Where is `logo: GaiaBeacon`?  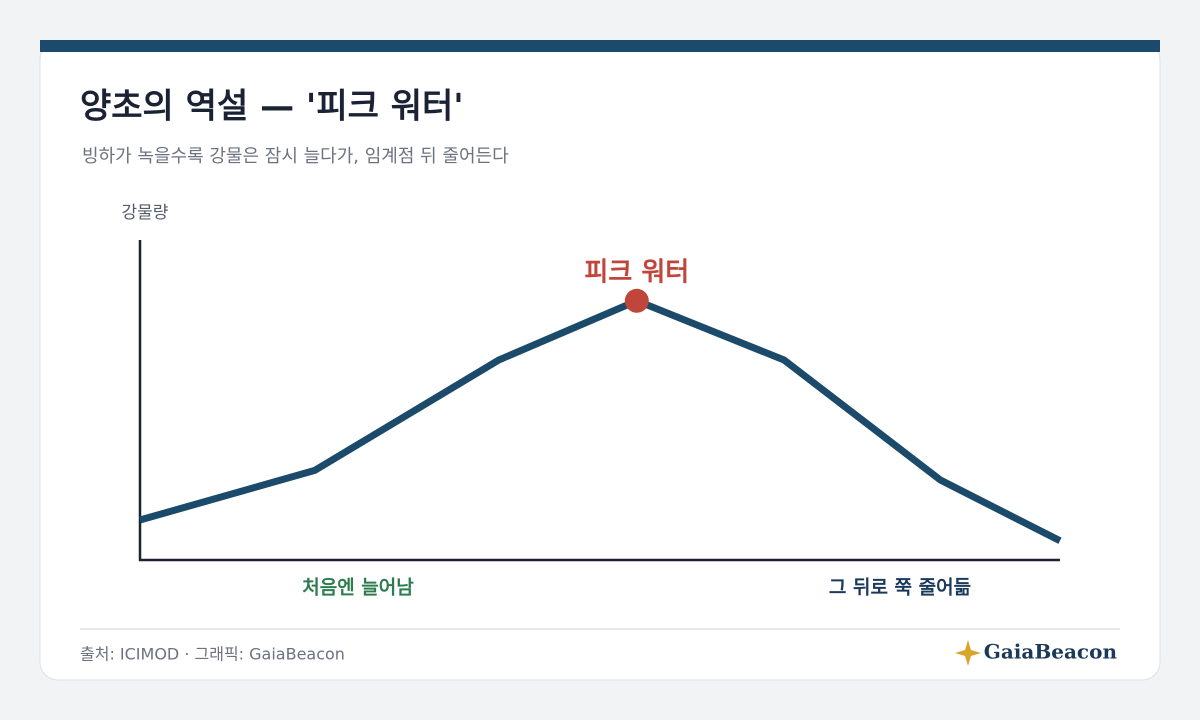
logo: GaiaBeacon is located at coordinates (1051, 652).